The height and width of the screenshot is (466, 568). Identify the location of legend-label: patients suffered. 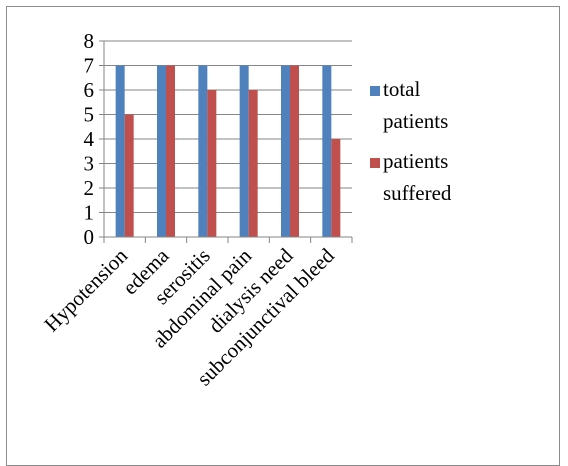
(417, 177).